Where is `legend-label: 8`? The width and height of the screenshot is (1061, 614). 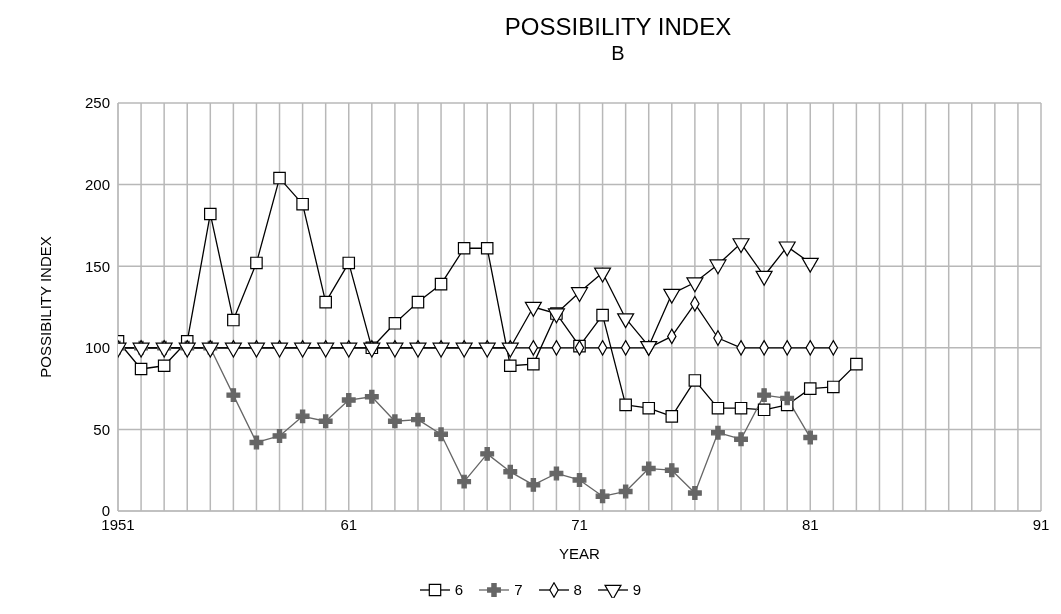
legend-label: 8 is located at coordinates (577, 589).